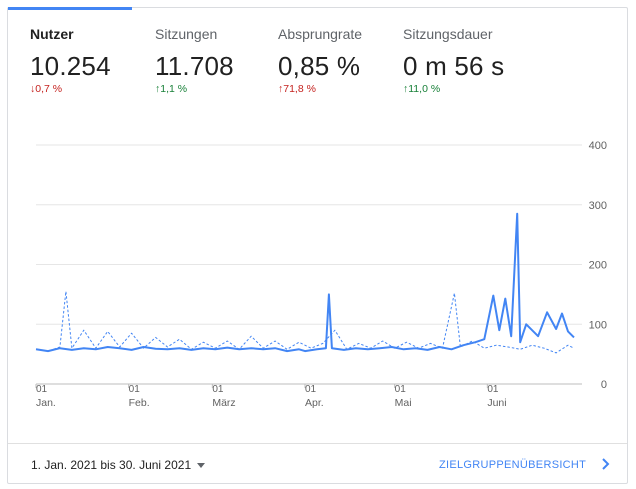 This screenshot has width=636, height=489. What do you see at coordinates (186, 34) in the screenshot?
I see `metric-label: Sitzungen` at bounding box center [186, 34].